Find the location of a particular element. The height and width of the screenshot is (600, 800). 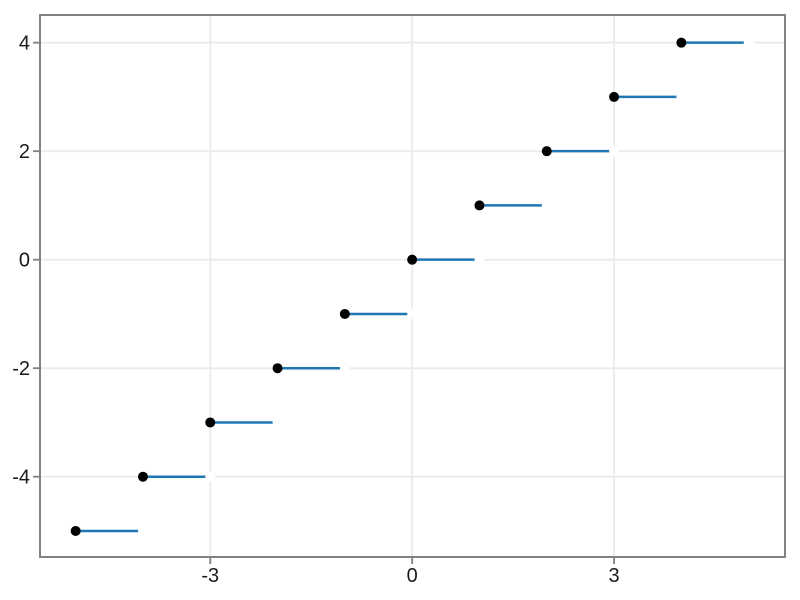

y-tick-label-0: 0 is located at coordinates (24, 261).